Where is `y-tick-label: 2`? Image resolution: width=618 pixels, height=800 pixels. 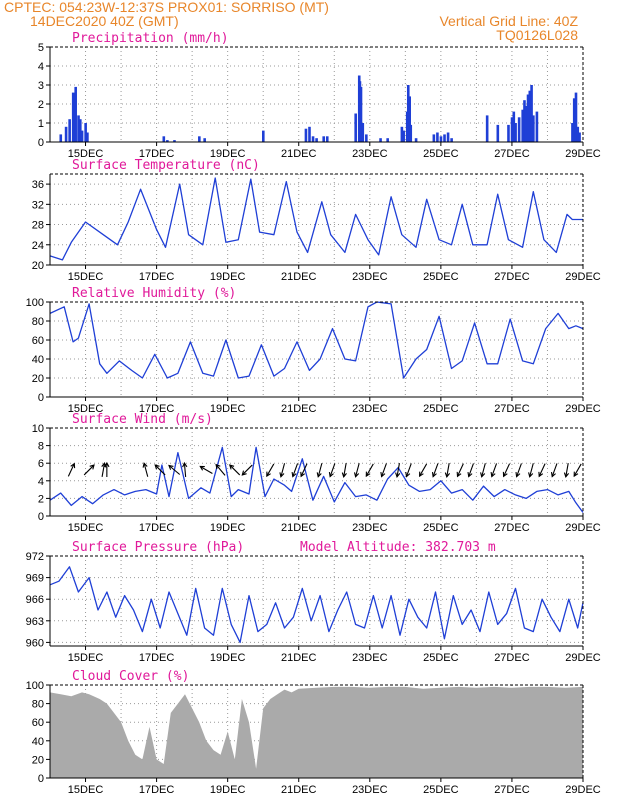 y-tick-label: 2 is located at coordinates (41, 105).